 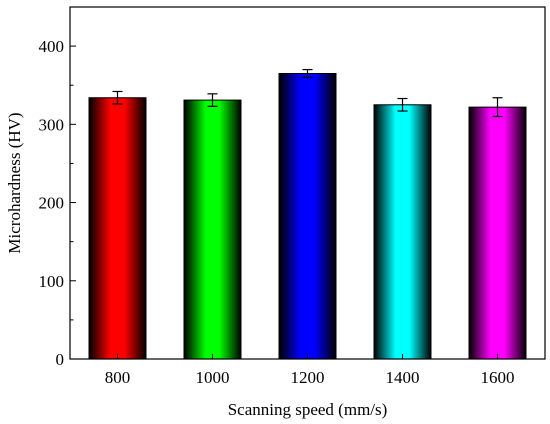 What do you see at coordinates (52, 46) in the screenshot?
I see `y-tick-label: 400` at bounding box center [52, 46].